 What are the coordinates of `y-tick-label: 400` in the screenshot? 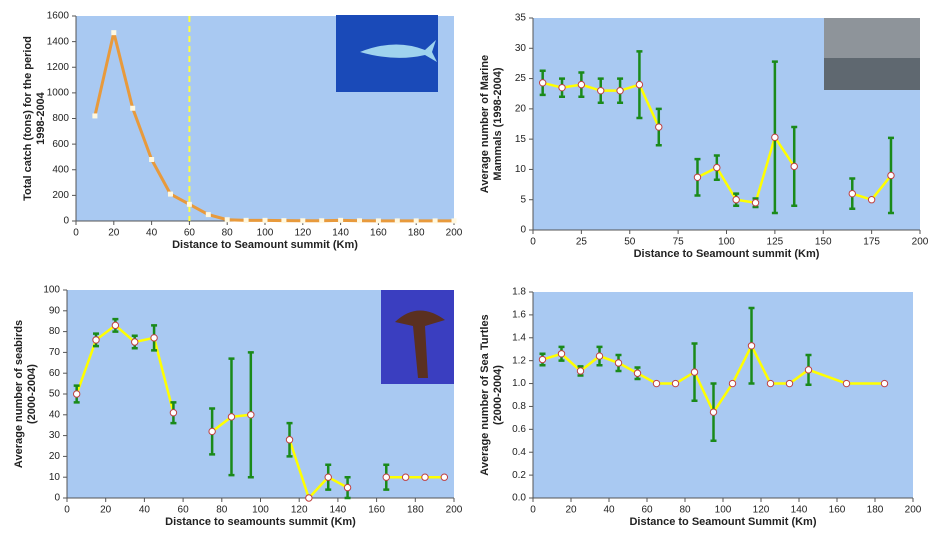 It's located at (60, 169).